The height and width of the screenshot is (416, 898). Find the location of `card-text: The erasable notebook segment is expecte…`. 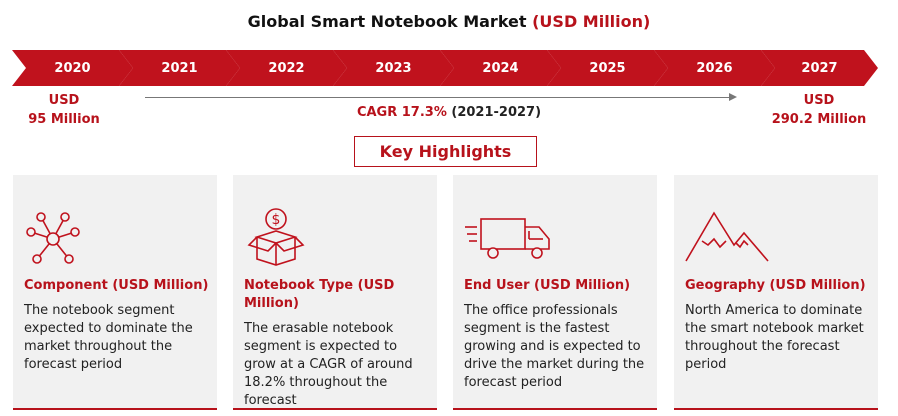

card-text: The erasable notebook segment is expecte… is located at coordinates (328, 364).